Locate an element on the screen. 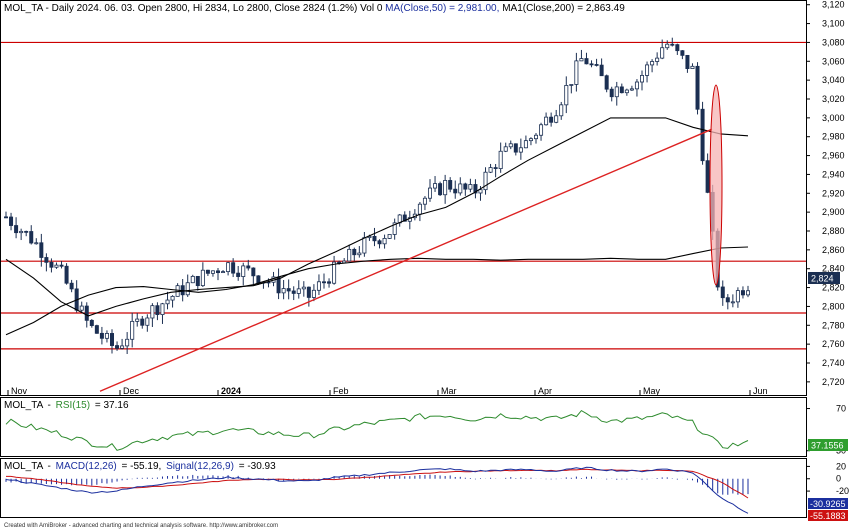 This screenshot has width=850, height=530. price-tick-label: 2,940 is located at coordinates (833, 174).